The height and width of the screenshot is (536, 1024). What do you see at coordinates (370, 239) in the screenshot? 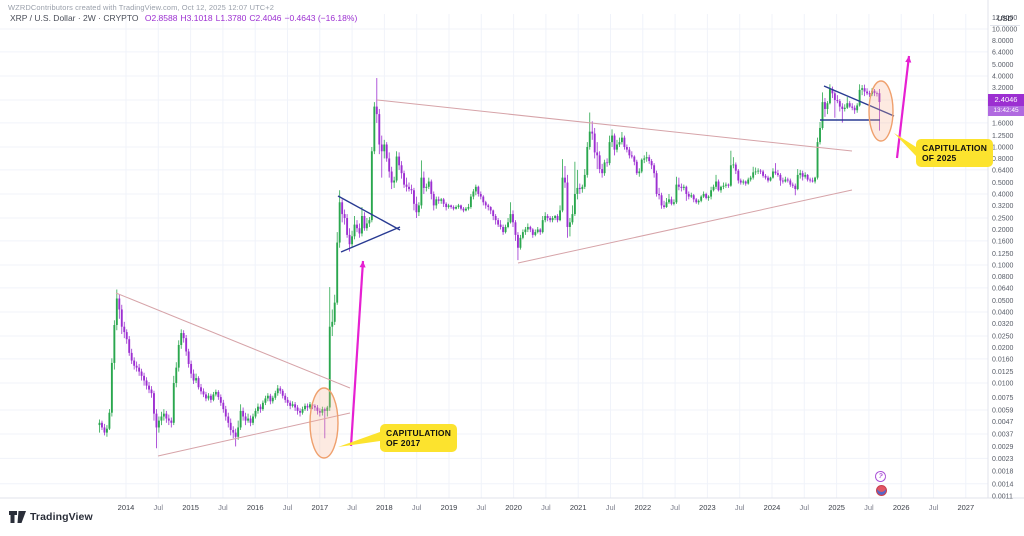
I see `pennant_2017_lower` at bounding box center [370, 239].